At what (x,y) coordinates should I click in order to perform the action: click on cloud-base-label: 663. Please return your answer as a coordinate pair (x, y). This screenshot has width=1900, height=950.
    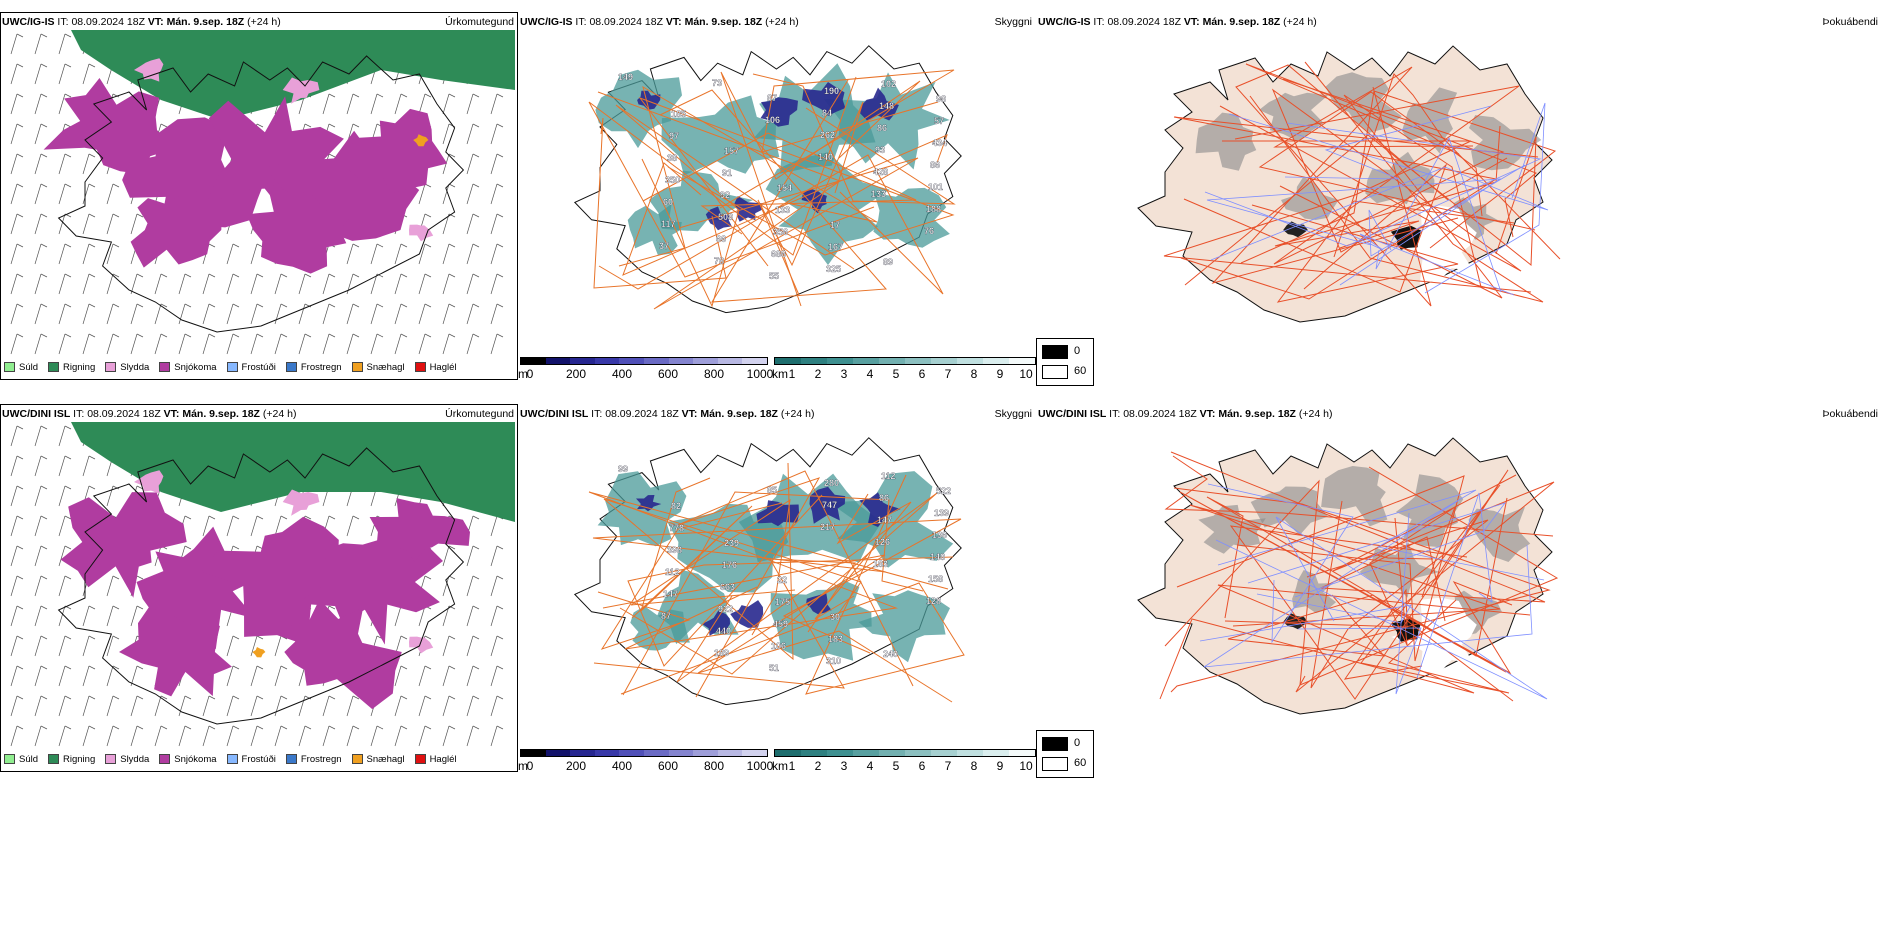
    Looking at the image, I should click on (727, 587).